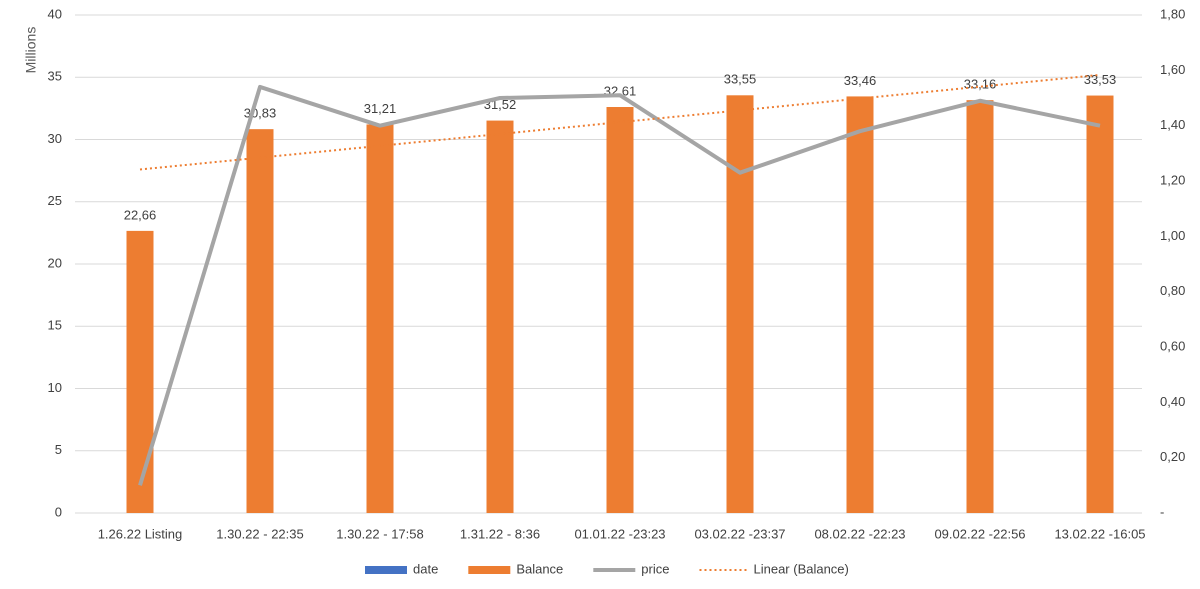 This screenshot has height=589, width=1200. I want to click on y2-tick-label: -, so click(1162, 511).